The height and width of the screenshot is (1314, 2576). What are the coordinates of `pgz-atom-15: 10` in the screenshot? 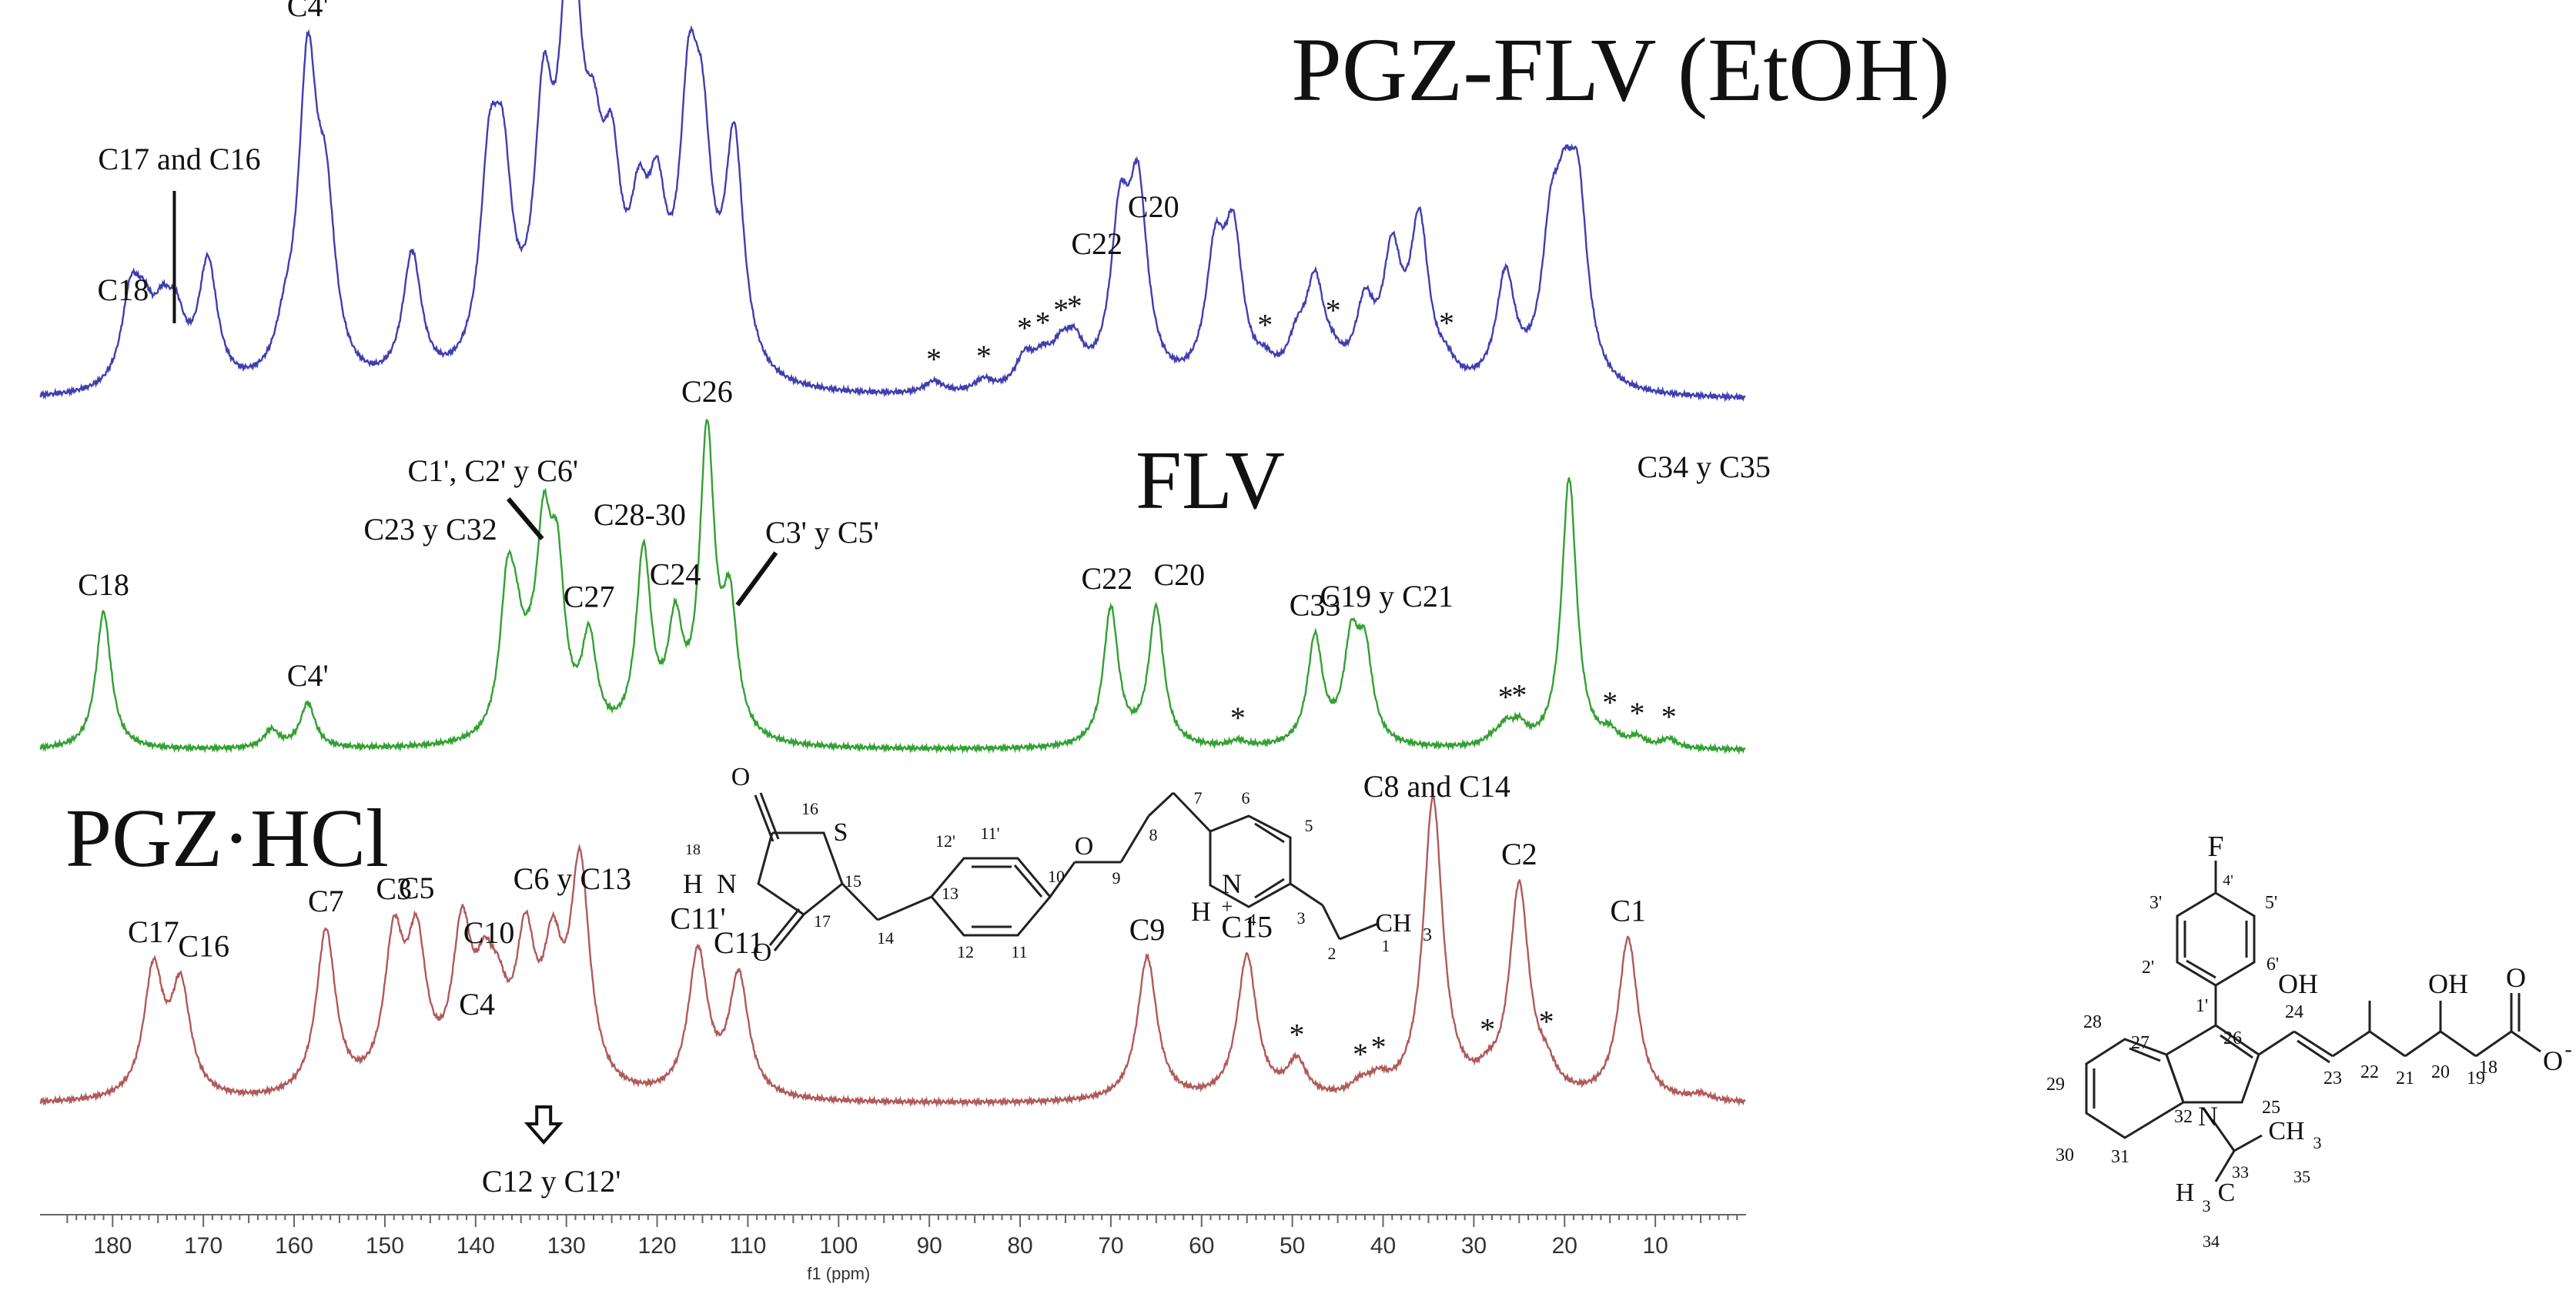 It's located at (1056, 877).